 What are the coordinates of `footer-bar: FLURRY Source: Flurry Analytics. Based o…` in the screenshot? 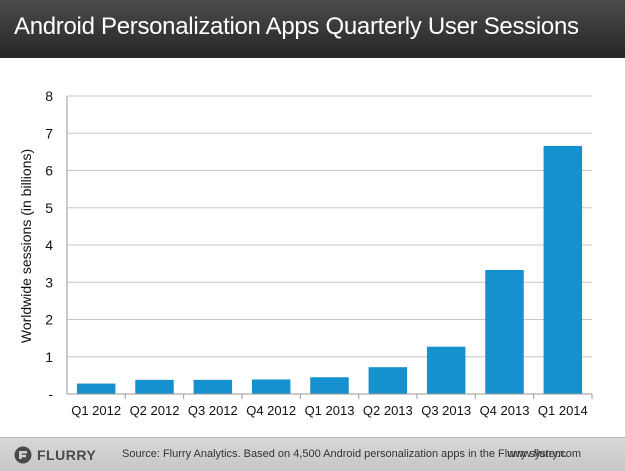 It's located at (312, 454).